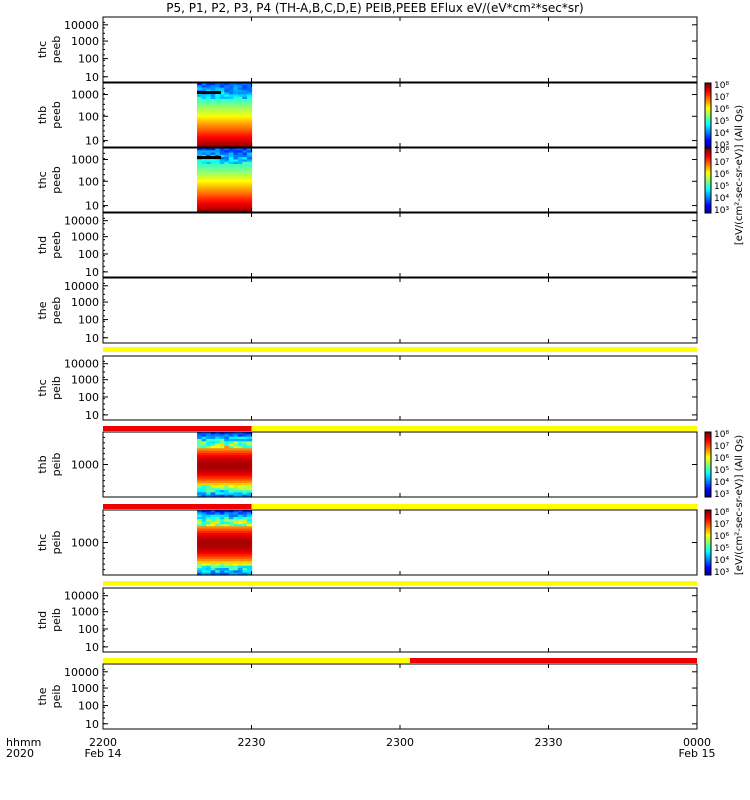 The image size is (750, 800). I want to click on x-tick-label: 2300, so click(400, 742).